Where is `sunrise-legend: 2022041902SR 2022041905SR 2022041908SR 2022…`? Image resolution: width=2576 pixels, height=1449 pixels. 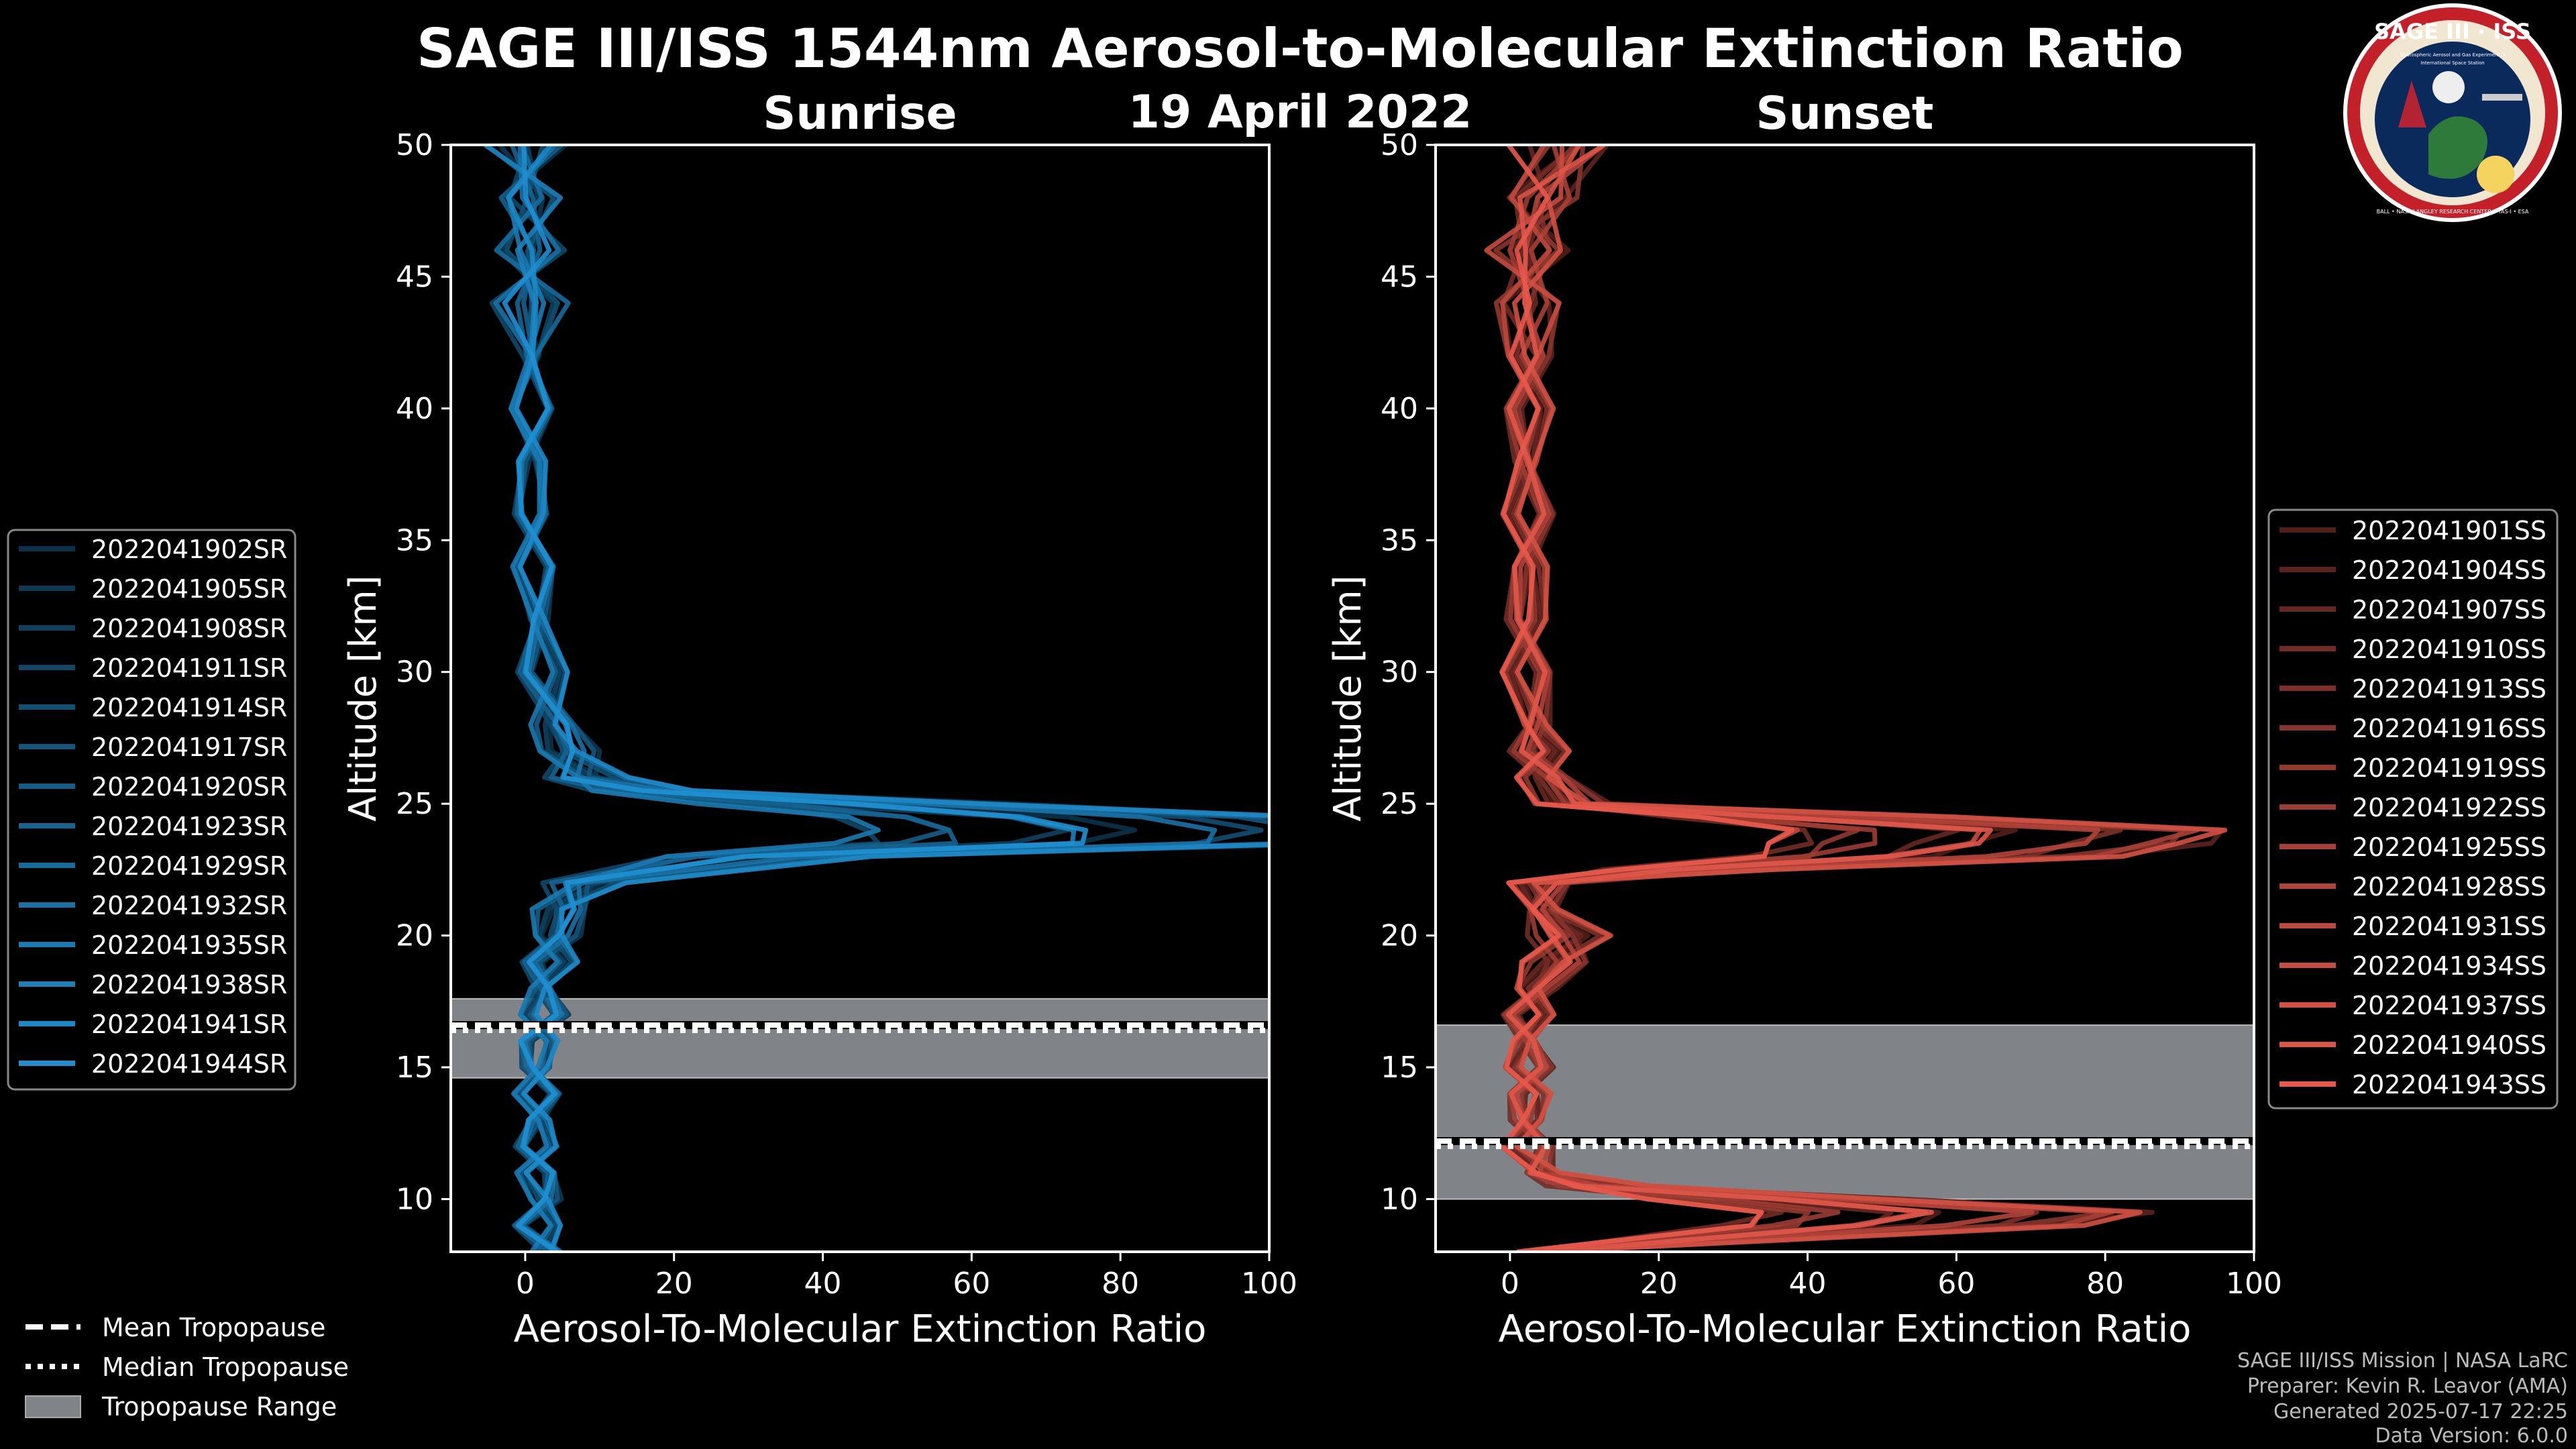
sunrise-legend: 2022041902SR 2022041905SR 2022041908SR 2022… is located at coordinates (152, 810).